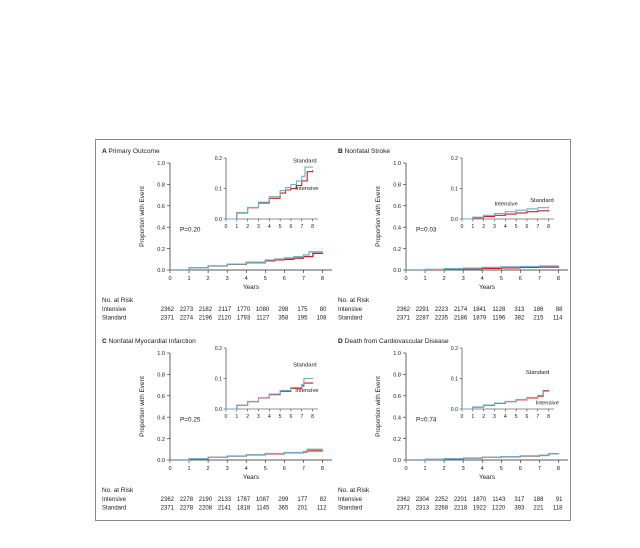 The image size is (640, 548). What do you see at coordinates (461, 310) in the screenshot?
I see `at-risk-value: 2174` at bounding box center [461, 310].